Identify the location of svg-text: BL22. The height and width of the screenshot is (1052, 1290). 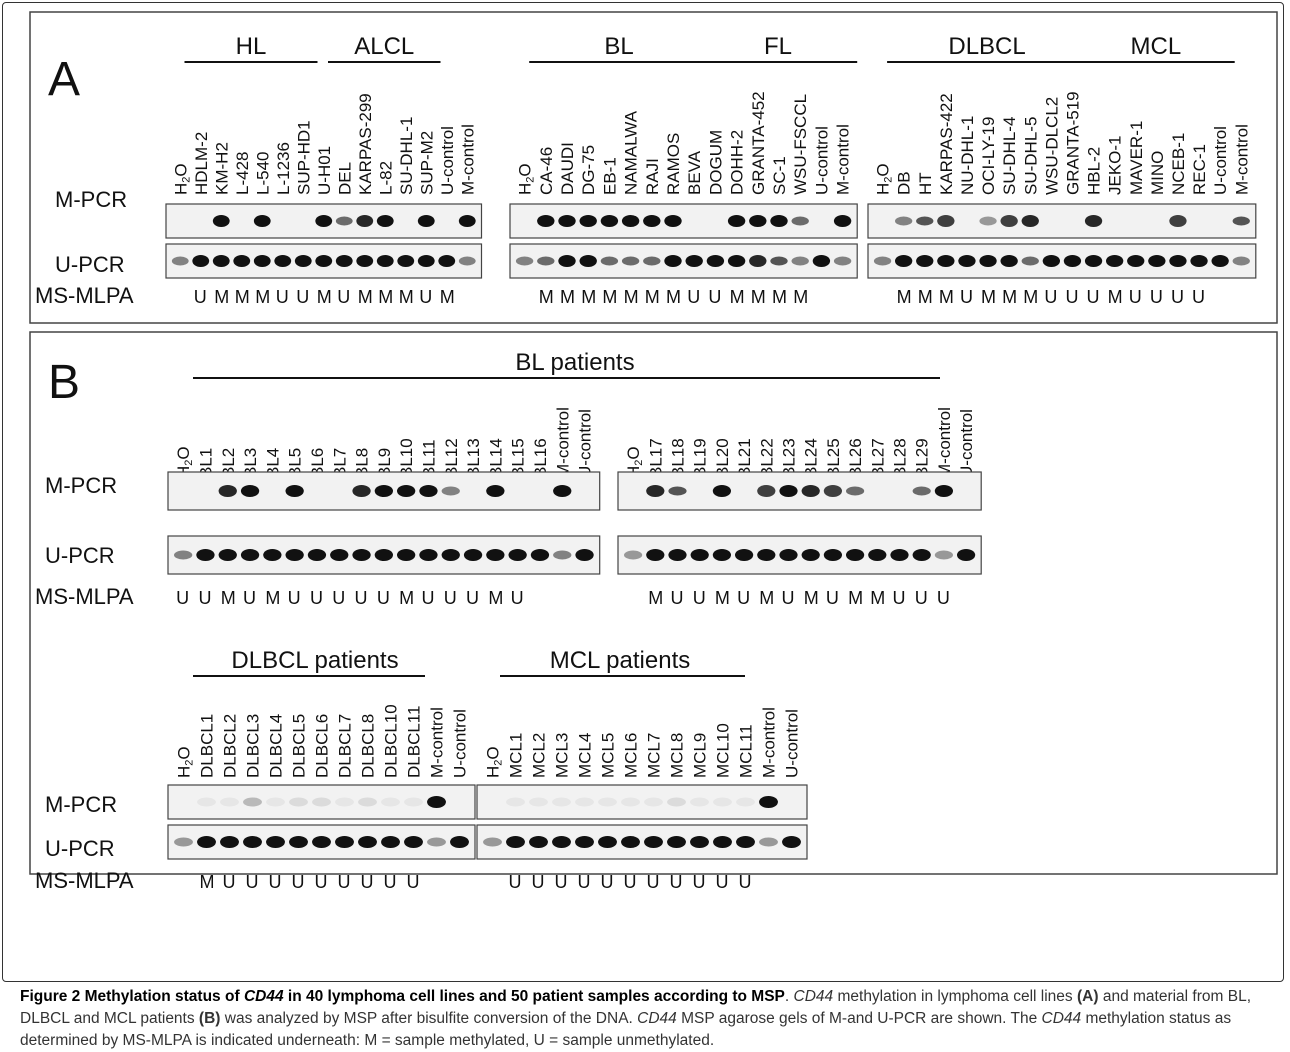
(766, 458).